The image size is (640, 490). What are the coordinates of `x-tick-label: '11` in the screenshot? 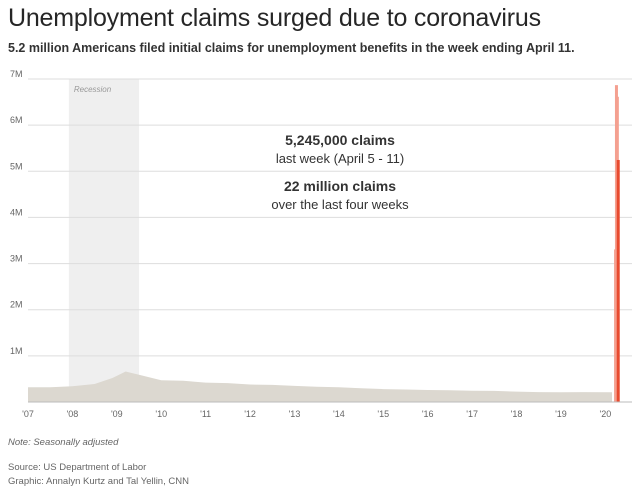 It's located at (205, 414).